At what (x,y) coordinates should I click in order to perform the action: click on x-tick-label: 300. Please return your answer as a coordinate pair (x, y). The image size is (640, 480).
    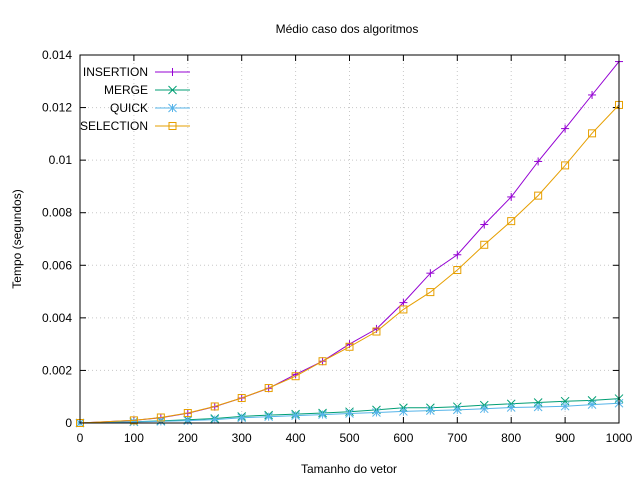
    Looking at the image, I should click on (242, 438).